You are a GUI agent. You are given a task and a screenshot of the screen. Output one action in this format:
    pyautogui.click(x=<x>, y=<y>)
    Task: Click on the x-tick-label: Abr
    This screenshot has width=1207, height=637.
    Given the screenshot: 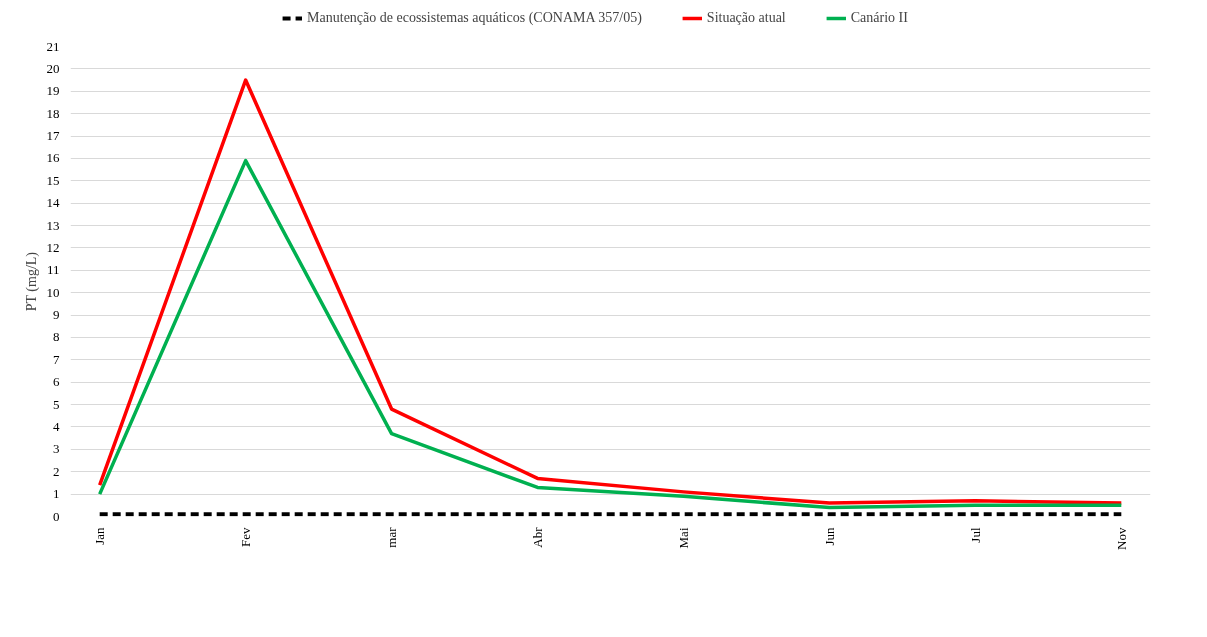 What is the action you would take?
    pyautogui.click(x=538, y=537)
    